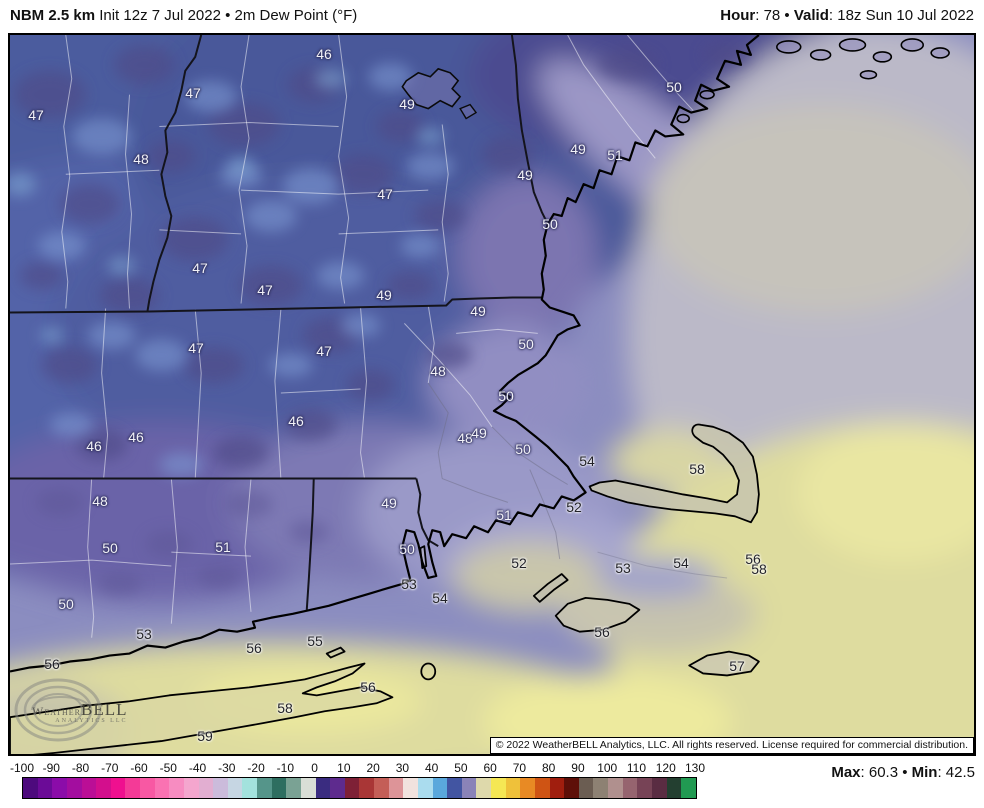 The width and height of the screenshot is (984, 808). Describe the element at coordinates (110, 768) in the screenshot. I see `colorbar-tick-label: -70` at that location.